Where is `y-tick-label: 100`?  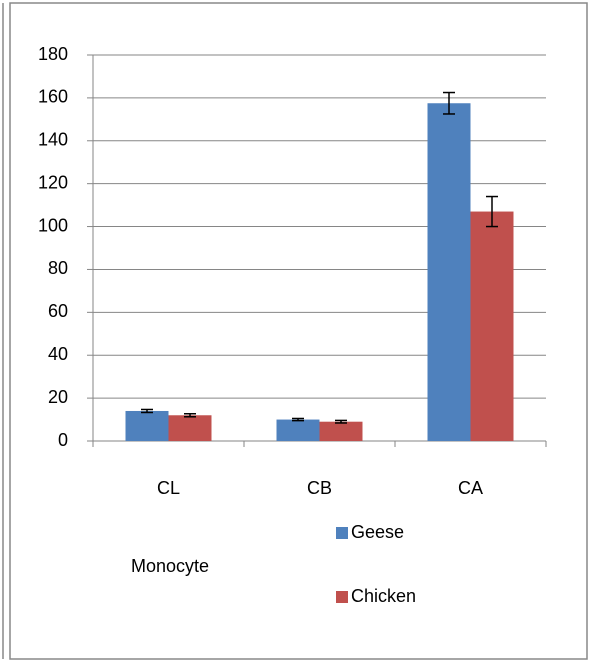 y-tick-label: 100 is located at coordinates (53, 225).